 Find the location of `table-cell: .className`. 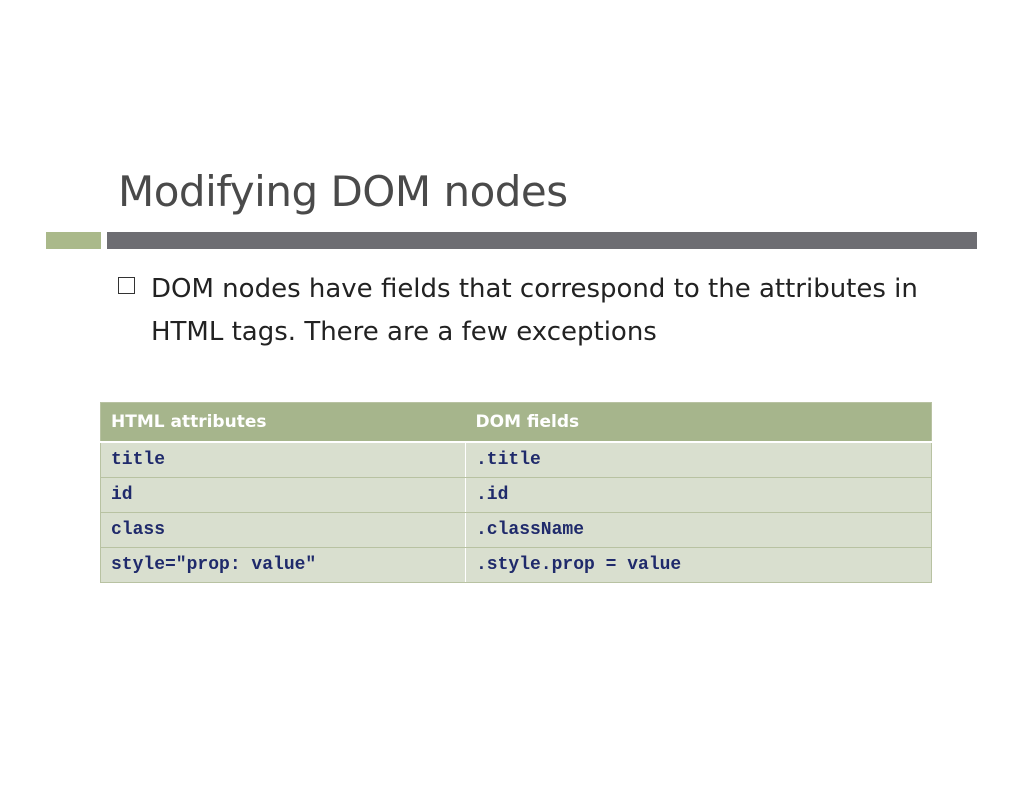

table-cell: .className is located at coordinates (698, 530).